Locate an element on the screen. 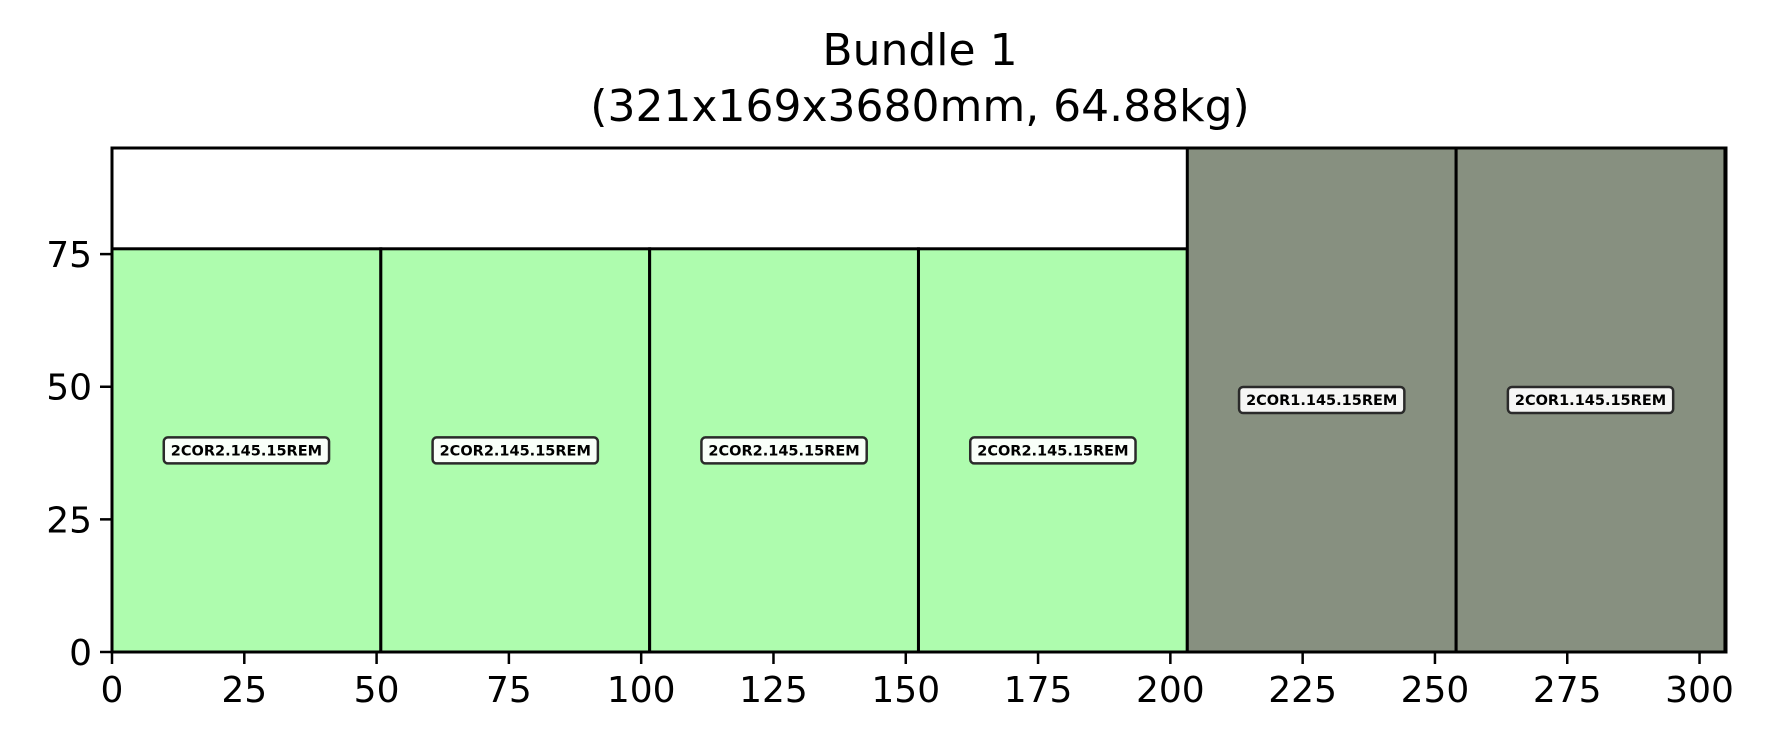  x-tick-label: 275 is located at coordinates (1567, 690).